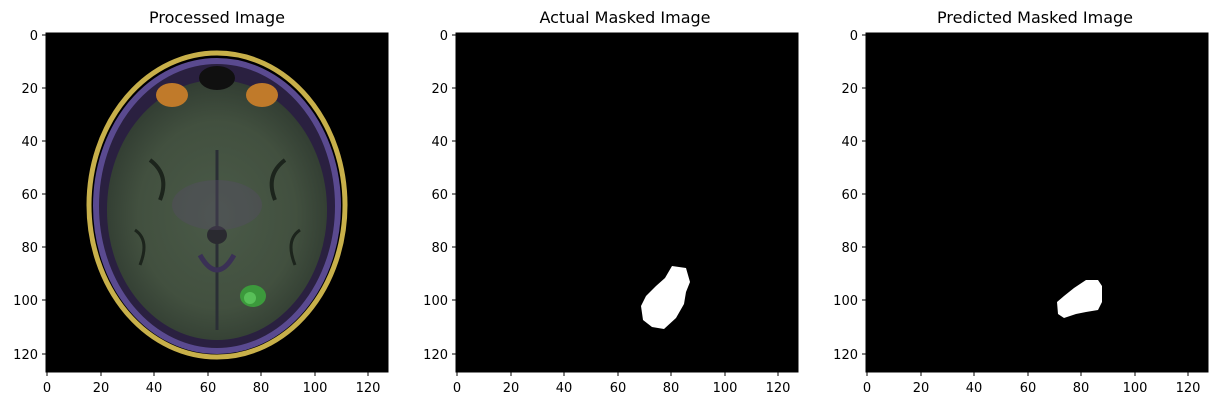 This screenshot has width=1218, height=407. What do you see at coordinates (624, 17) in the screenshot?
I see `panel-title: Actual Masked Image` at bounding box center [624, 17].